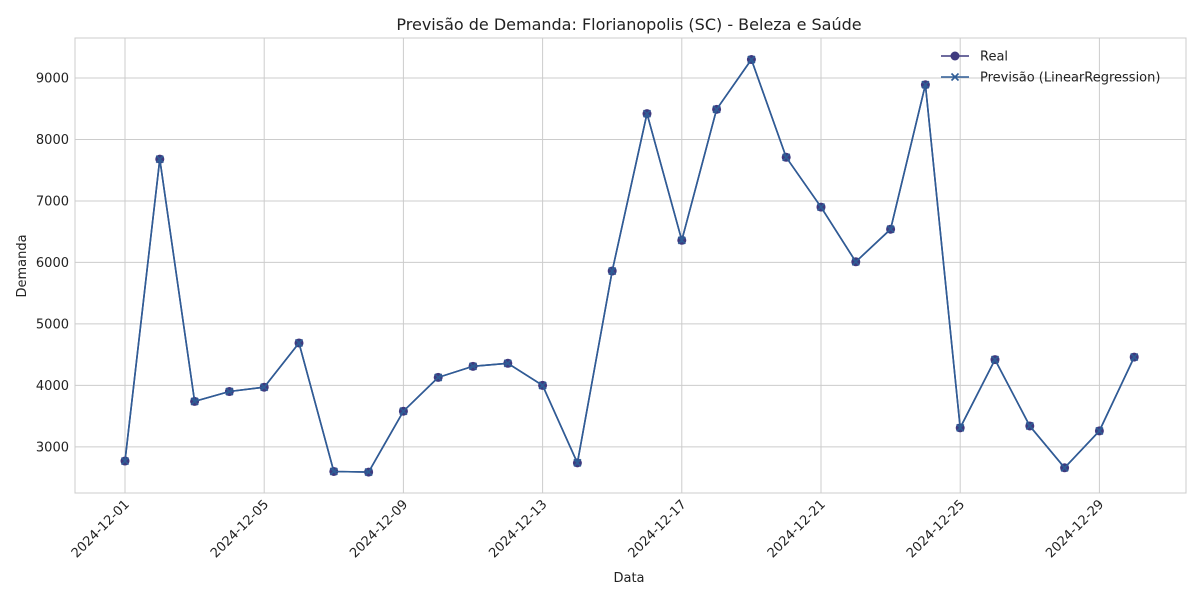 The height and width of the screenshot is (600, 1200). What do you see at coordinates (52, 386) in the screenshot?
I see `y-tick-label: 4000` at bounding box center [52, 386].